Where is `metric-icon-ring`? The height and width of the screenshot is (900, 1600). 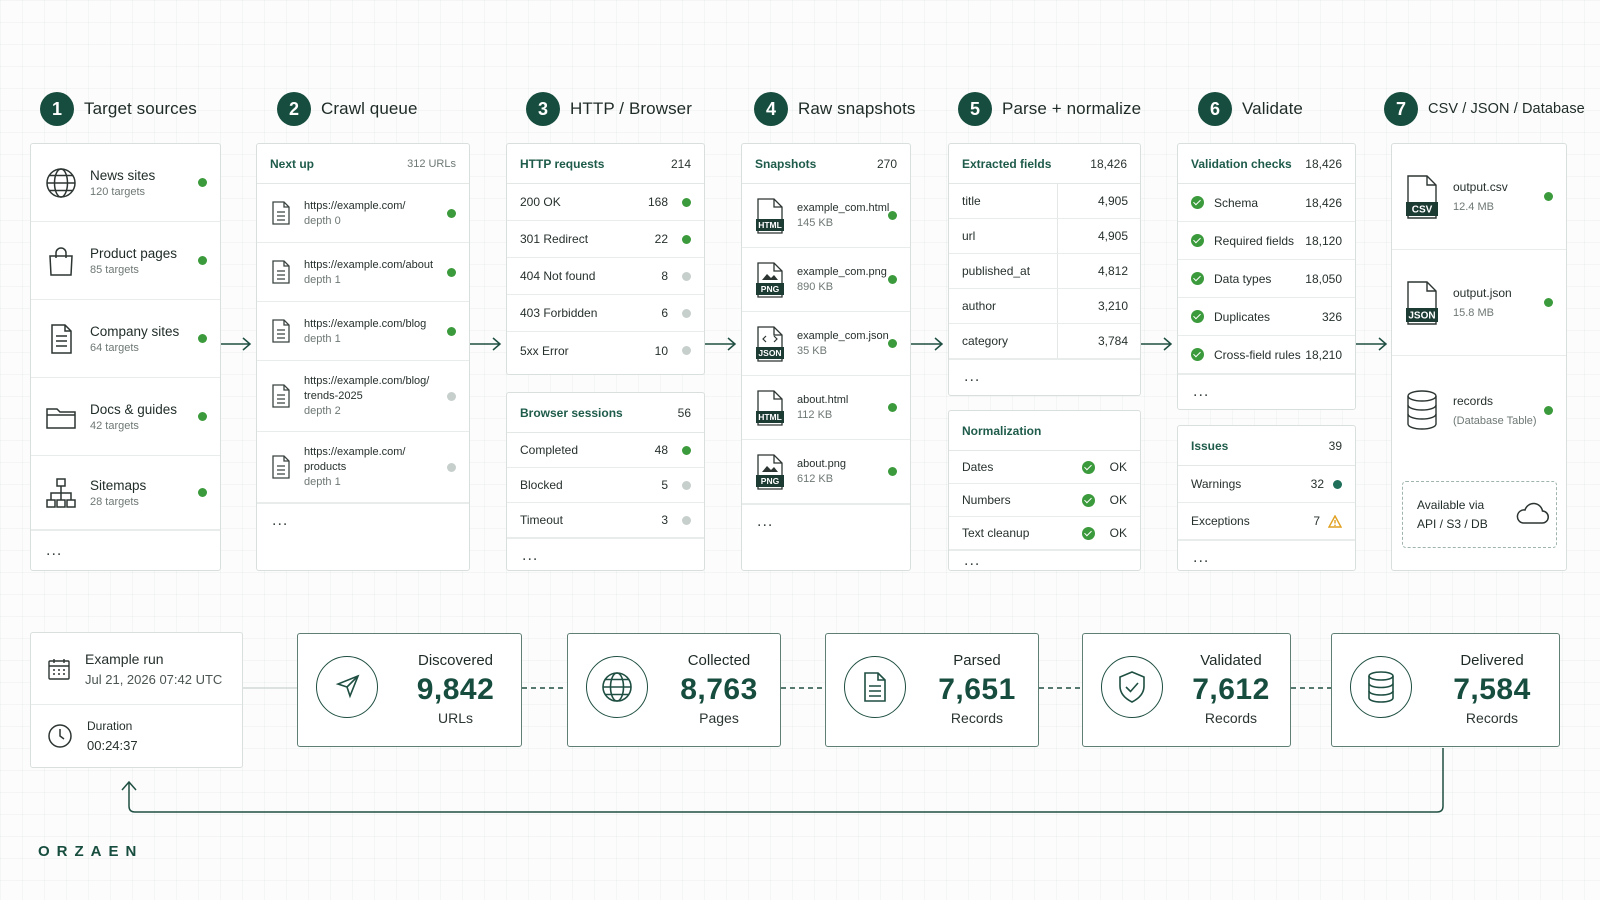 metric-icon-ring is located at coordinates (1381, 687).